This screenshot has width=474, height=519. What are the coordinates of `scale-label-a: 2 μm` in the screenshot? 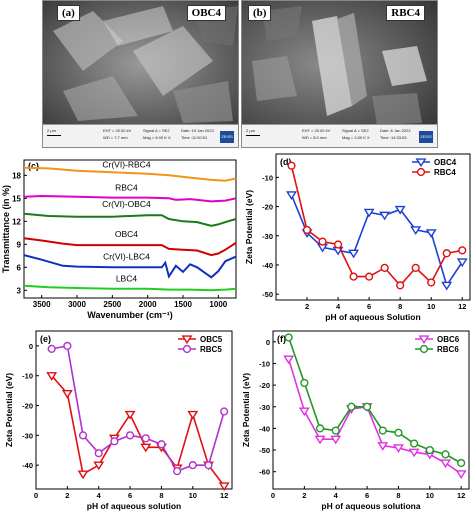 It's located at (51, 130).